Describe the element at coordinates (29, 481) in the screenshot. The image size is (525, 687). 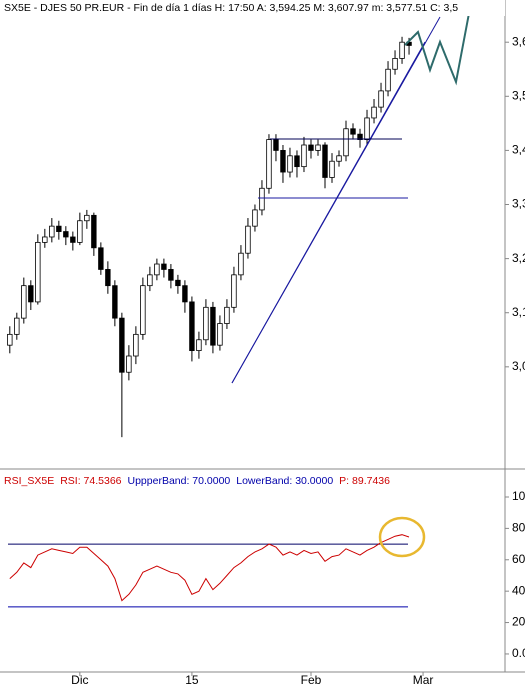
I see `legend-entry: RSI_SX5E` at that location.